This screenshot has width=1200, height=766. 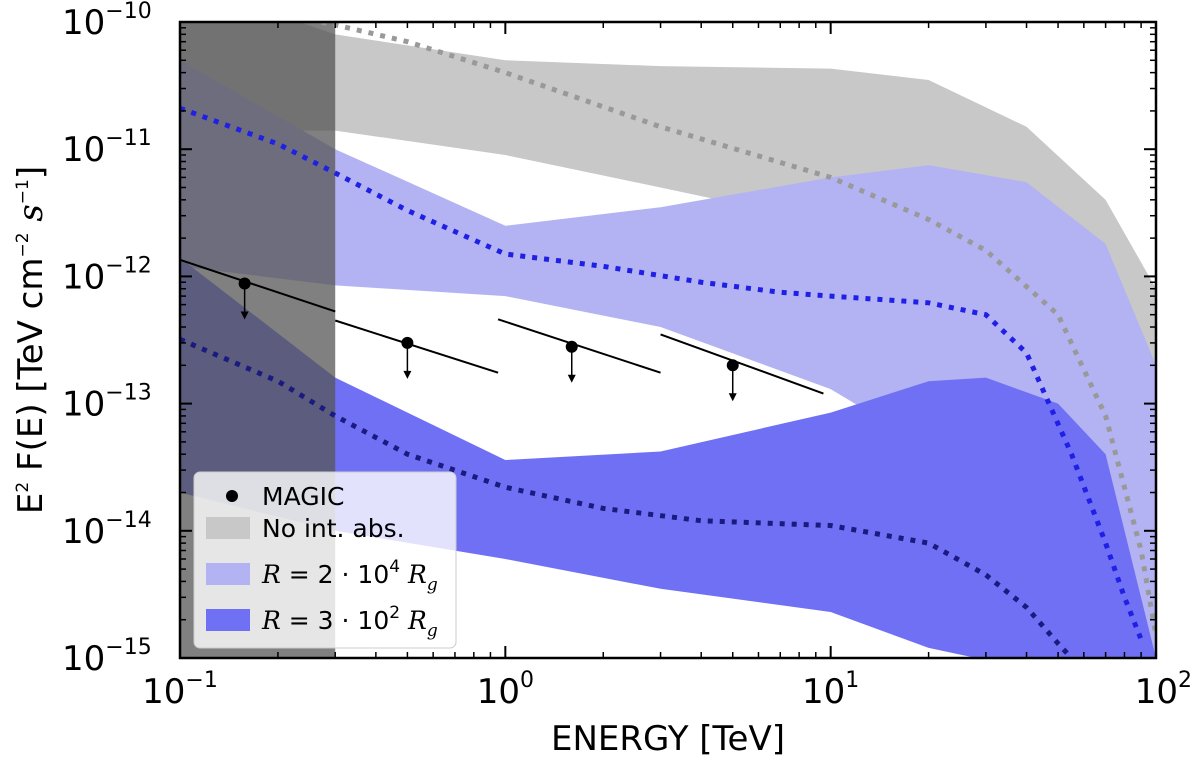 I want to click on magic-points-layer, so click(x=488, y=339).